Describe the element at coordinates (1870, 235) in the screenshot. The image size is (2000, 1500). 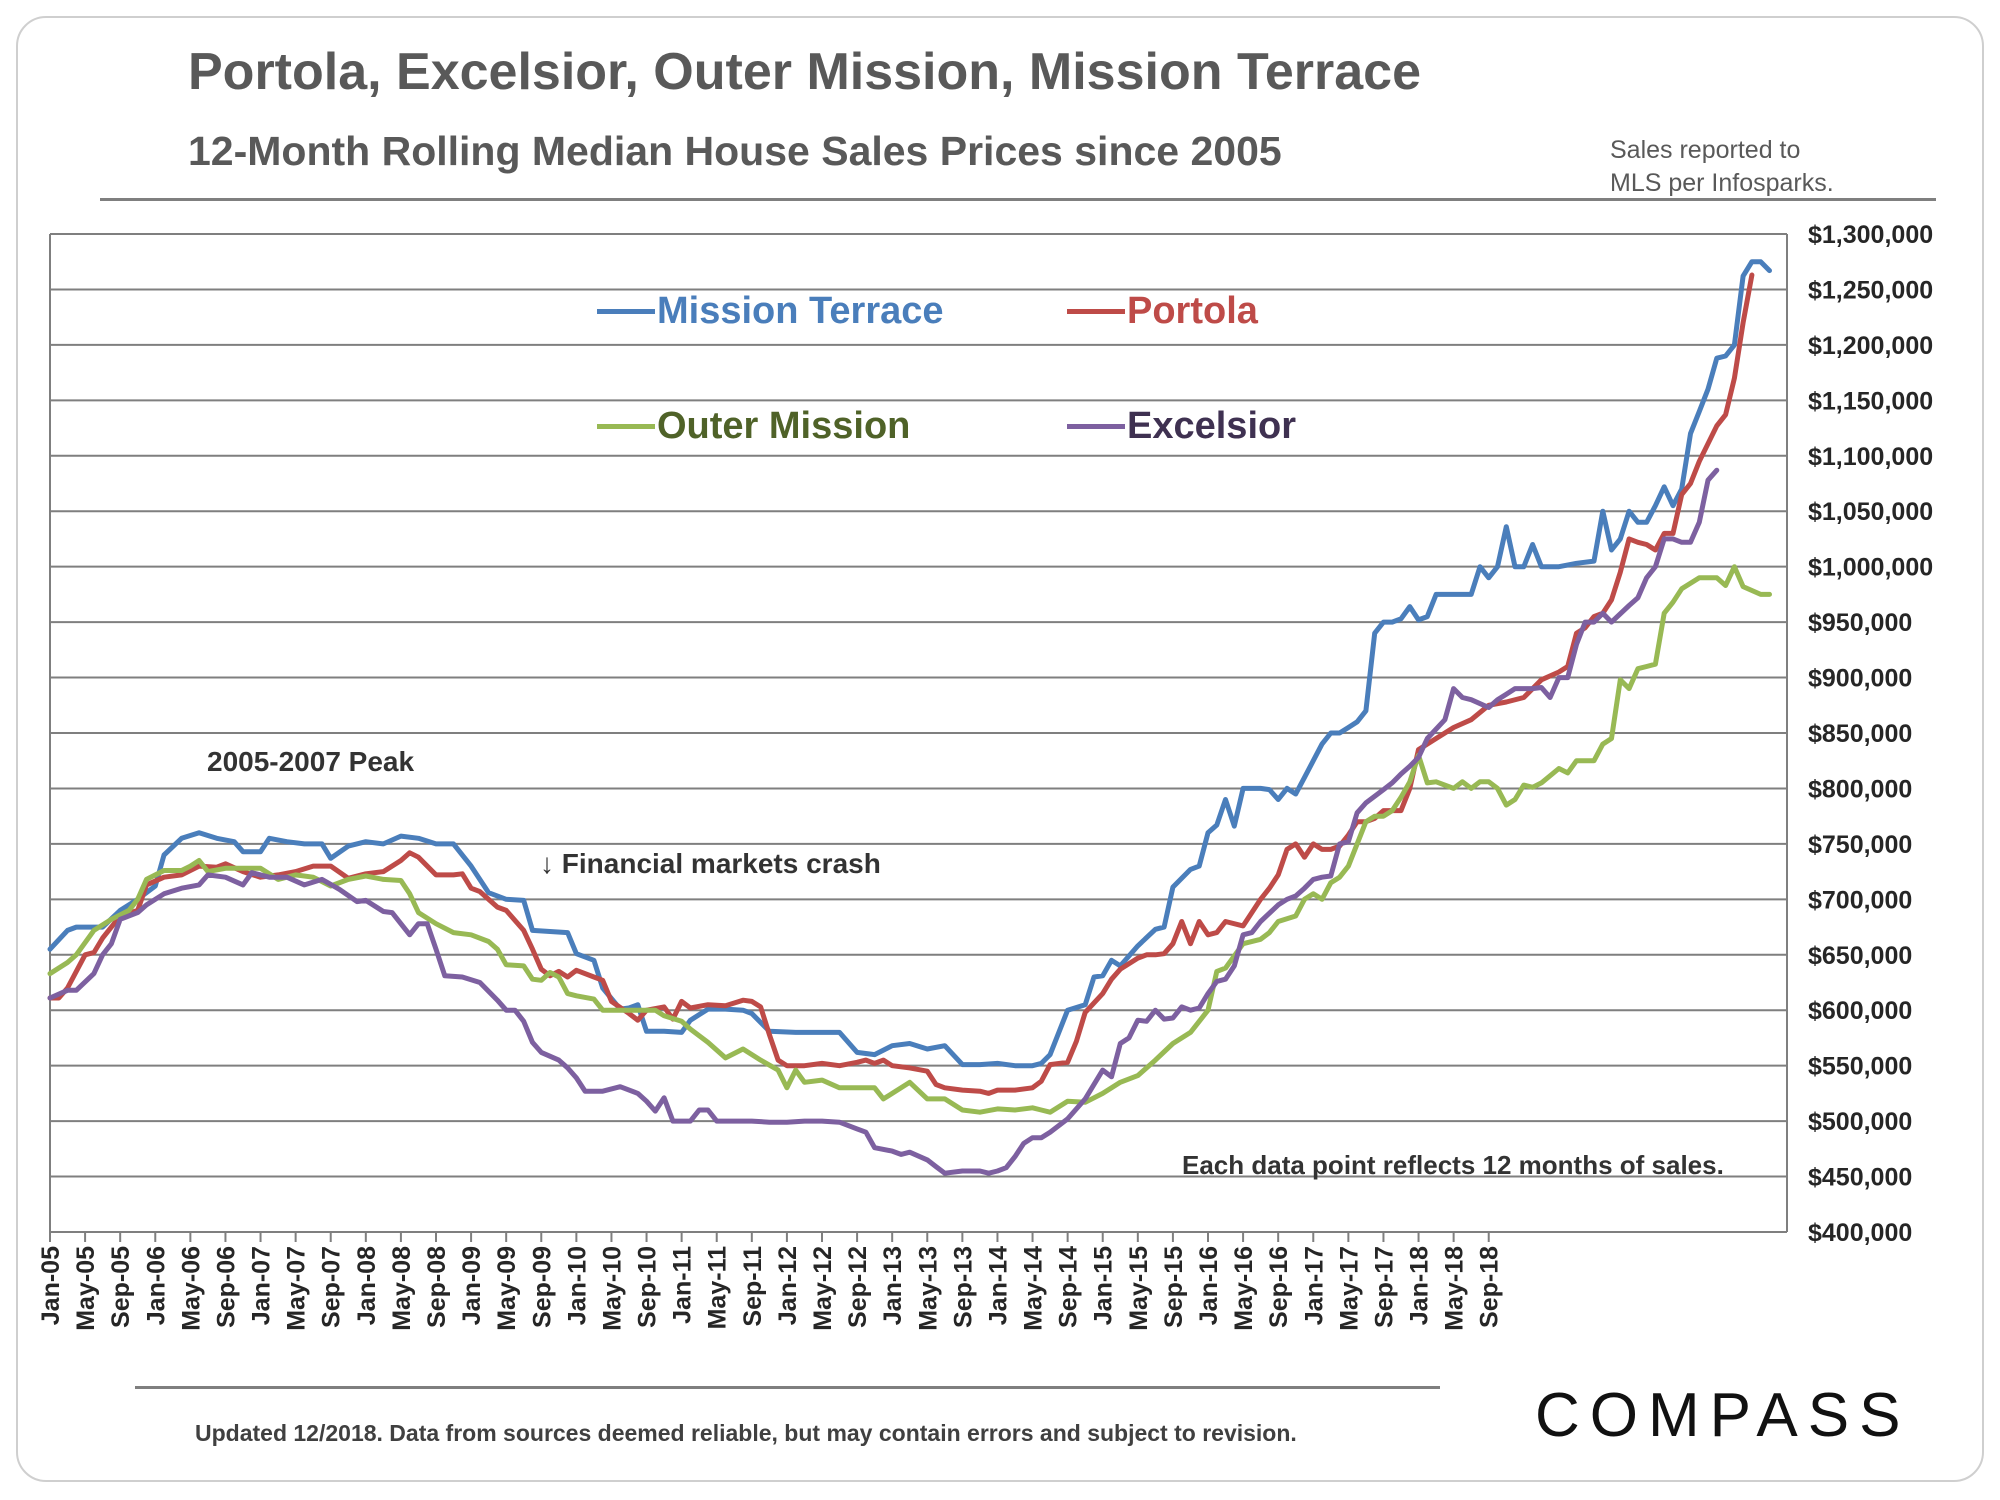
I see `y-tick-label: $1,300,000` at that location.